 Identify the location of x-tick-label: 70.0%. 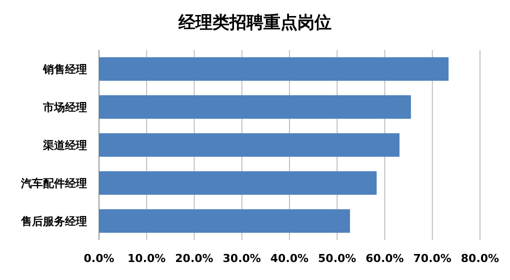
(432, 258).